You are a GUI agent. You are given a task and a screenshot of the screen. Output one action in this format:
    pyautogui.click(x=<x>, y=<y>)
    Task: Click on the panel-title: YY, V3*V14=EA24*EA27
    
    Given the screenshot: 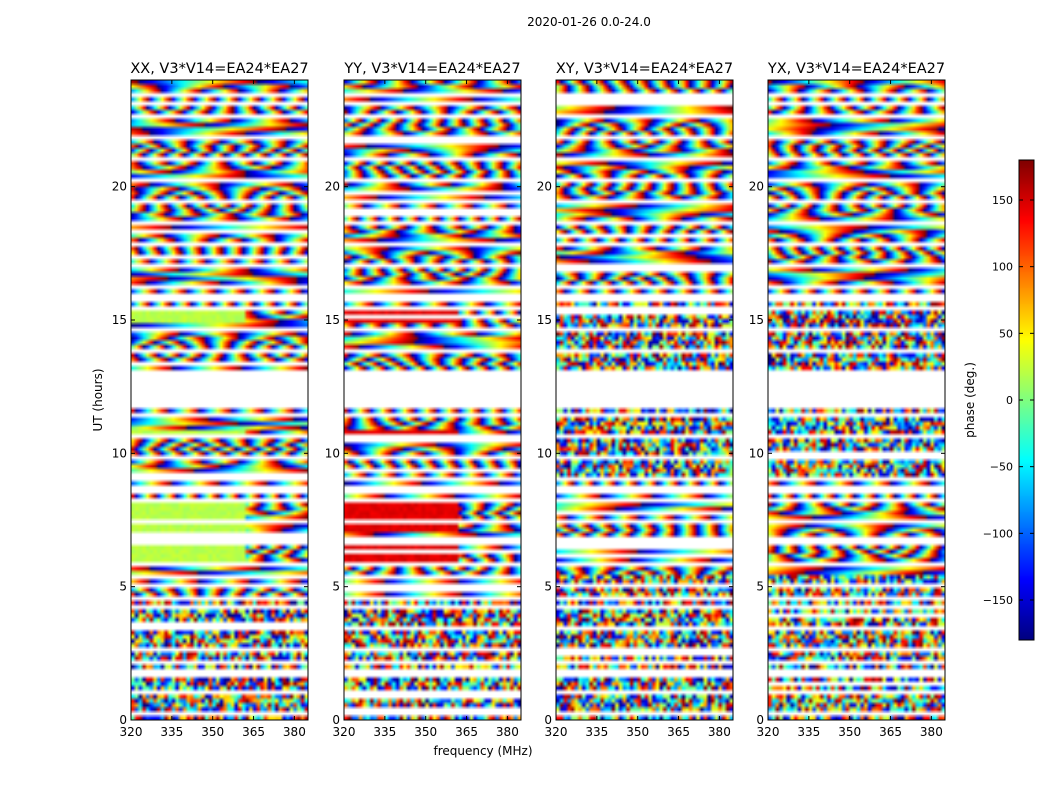 What is the action you would take?
    pyautogui.click(x=431, y=69)
    